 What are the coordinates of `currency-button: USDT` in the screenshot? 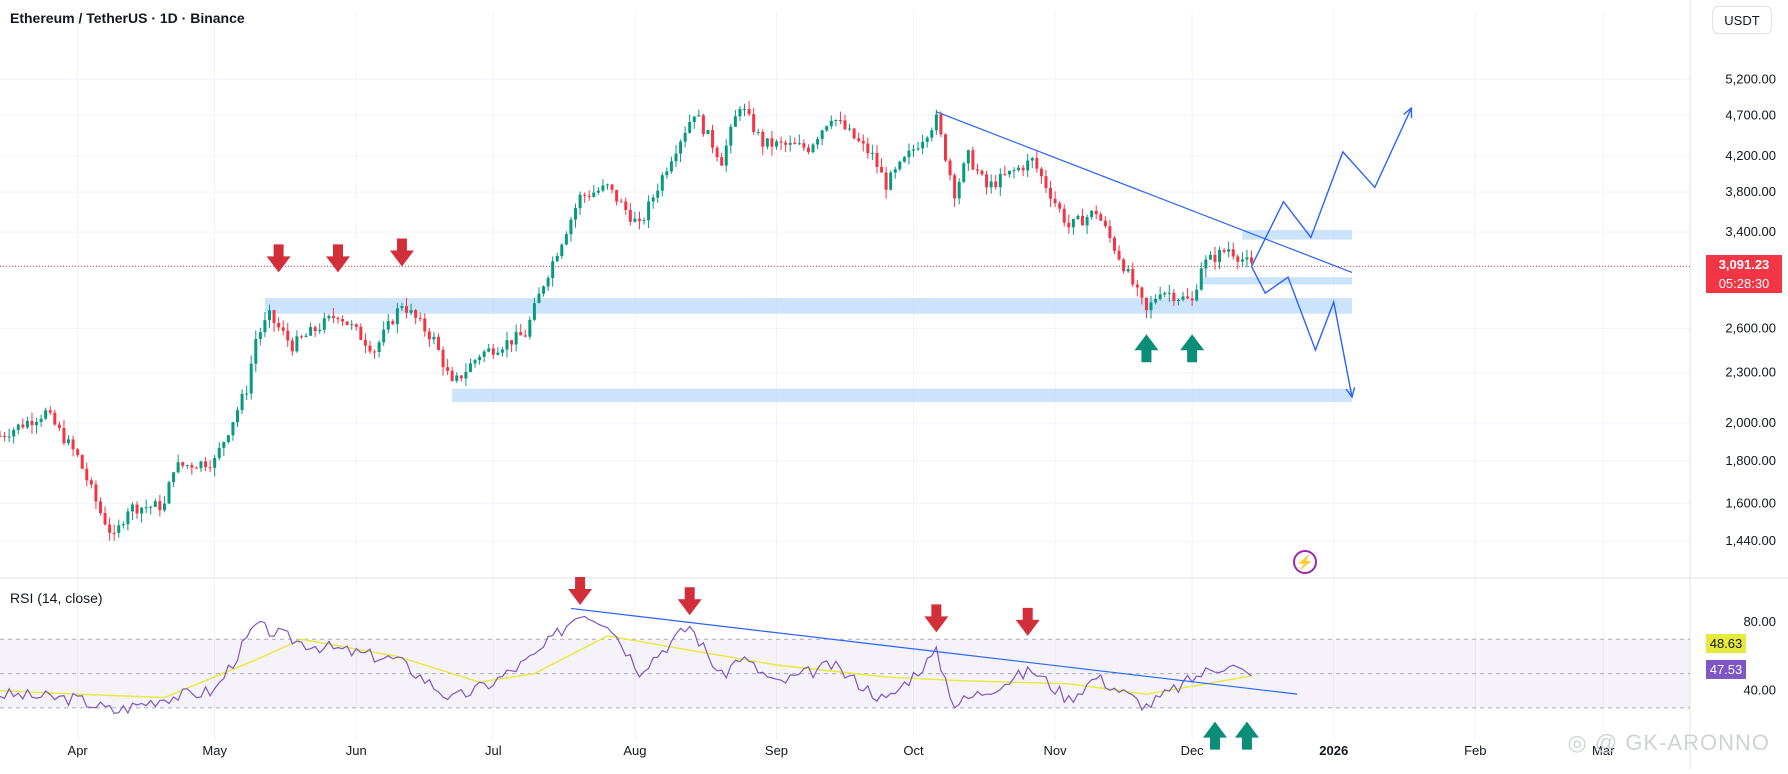 It's located at (1742, 20).